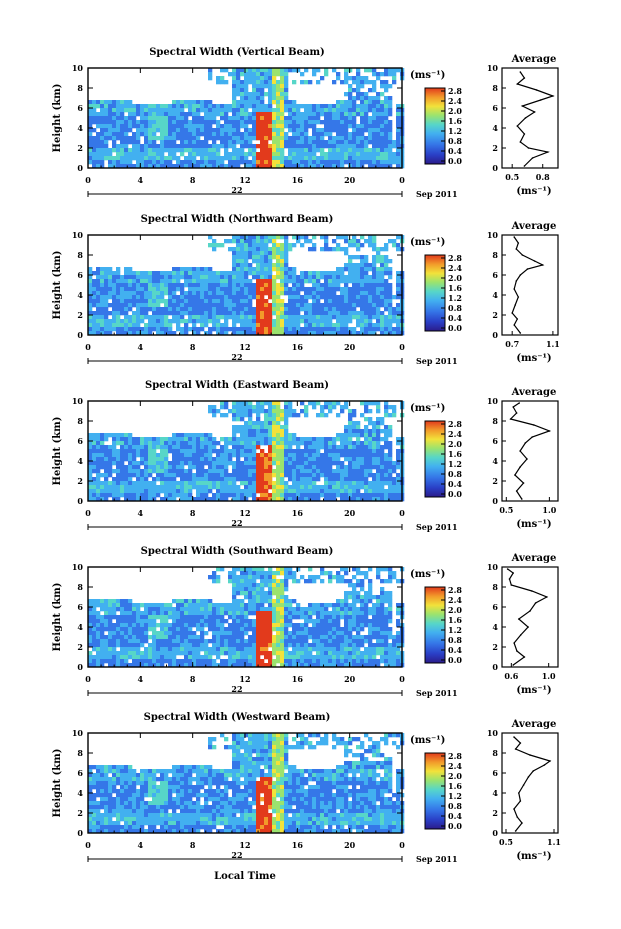 This screenshot has width=621, height=929. Describe the element at coordinates (236, 357) in the screenshot. I see `day-label: 22` at that location.